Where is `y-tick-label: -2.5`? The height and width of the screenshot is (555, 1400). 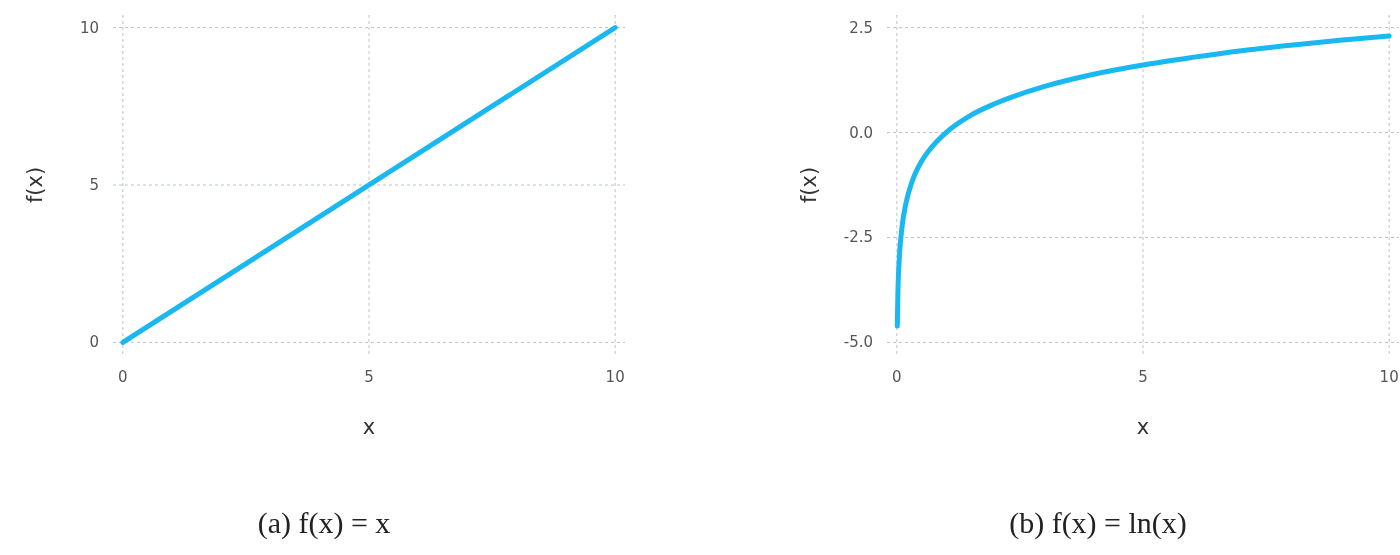 y-tick-label: -2.5 is located at coordinates (858, 237).